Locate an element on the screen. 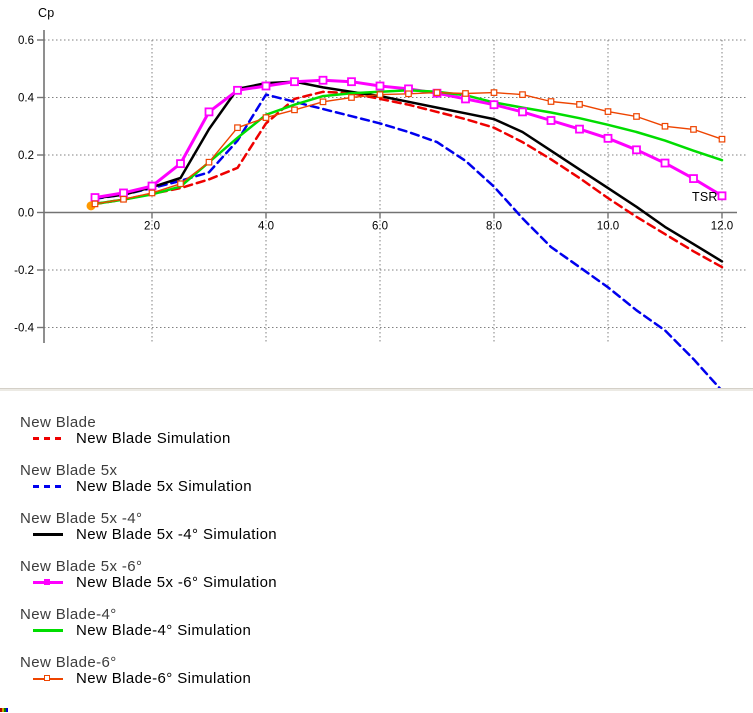  legend-item: New Blade-4° Simulation is located at coordinates (376, 630).